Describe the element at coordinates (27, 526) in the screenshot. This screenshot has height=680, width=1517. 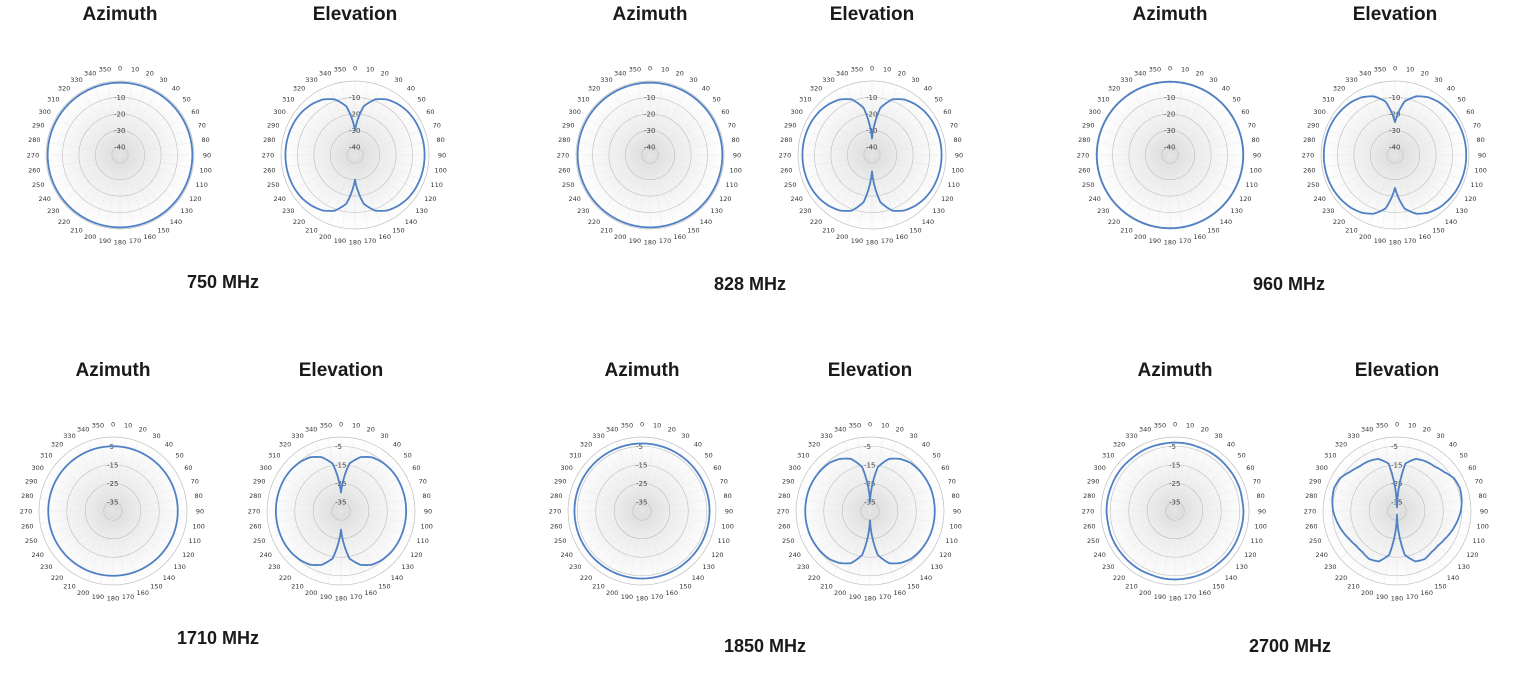
I see `angle-tick-label: 260` at that location.